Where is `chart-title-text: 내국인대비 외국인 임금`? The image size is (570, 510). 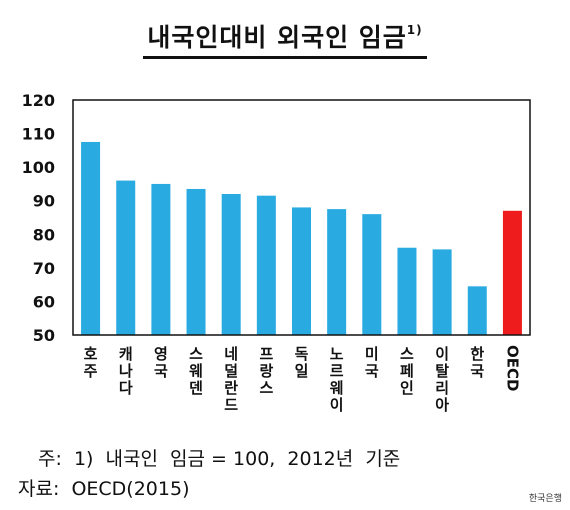 chart-title-text: 내국인대비 외국인 임금 is located at coordinates (277, 37).